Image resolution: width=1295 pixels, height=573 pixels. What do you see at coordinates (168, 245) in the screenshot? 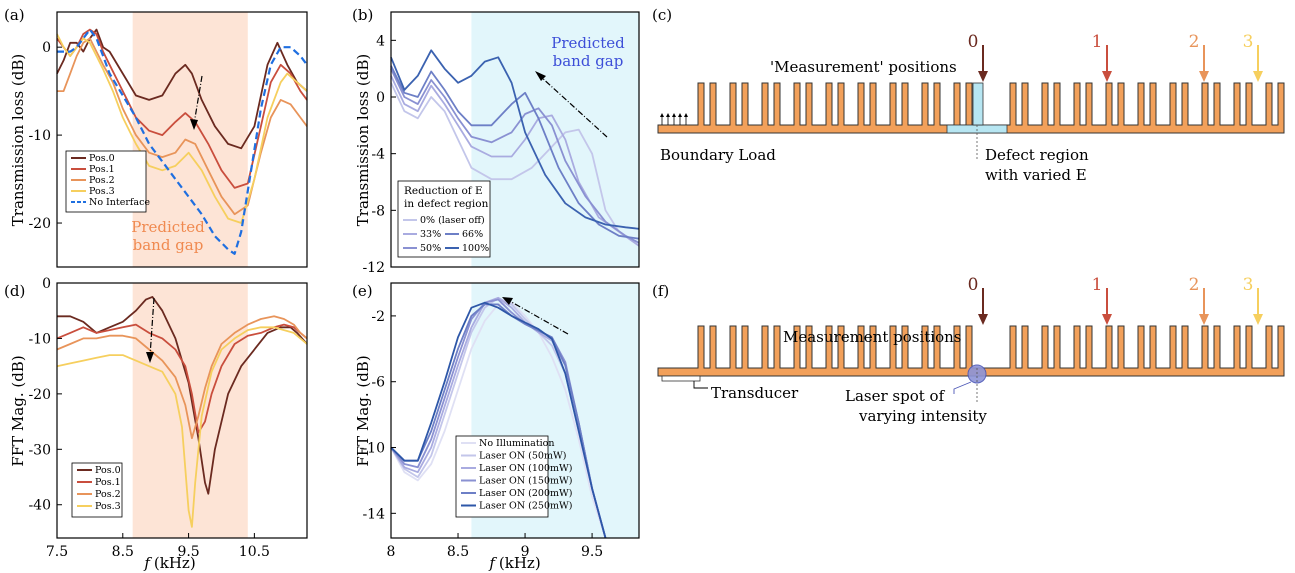
I see `panel-a-bandgap-label-2: band gap` at bounding box center [168, 245].